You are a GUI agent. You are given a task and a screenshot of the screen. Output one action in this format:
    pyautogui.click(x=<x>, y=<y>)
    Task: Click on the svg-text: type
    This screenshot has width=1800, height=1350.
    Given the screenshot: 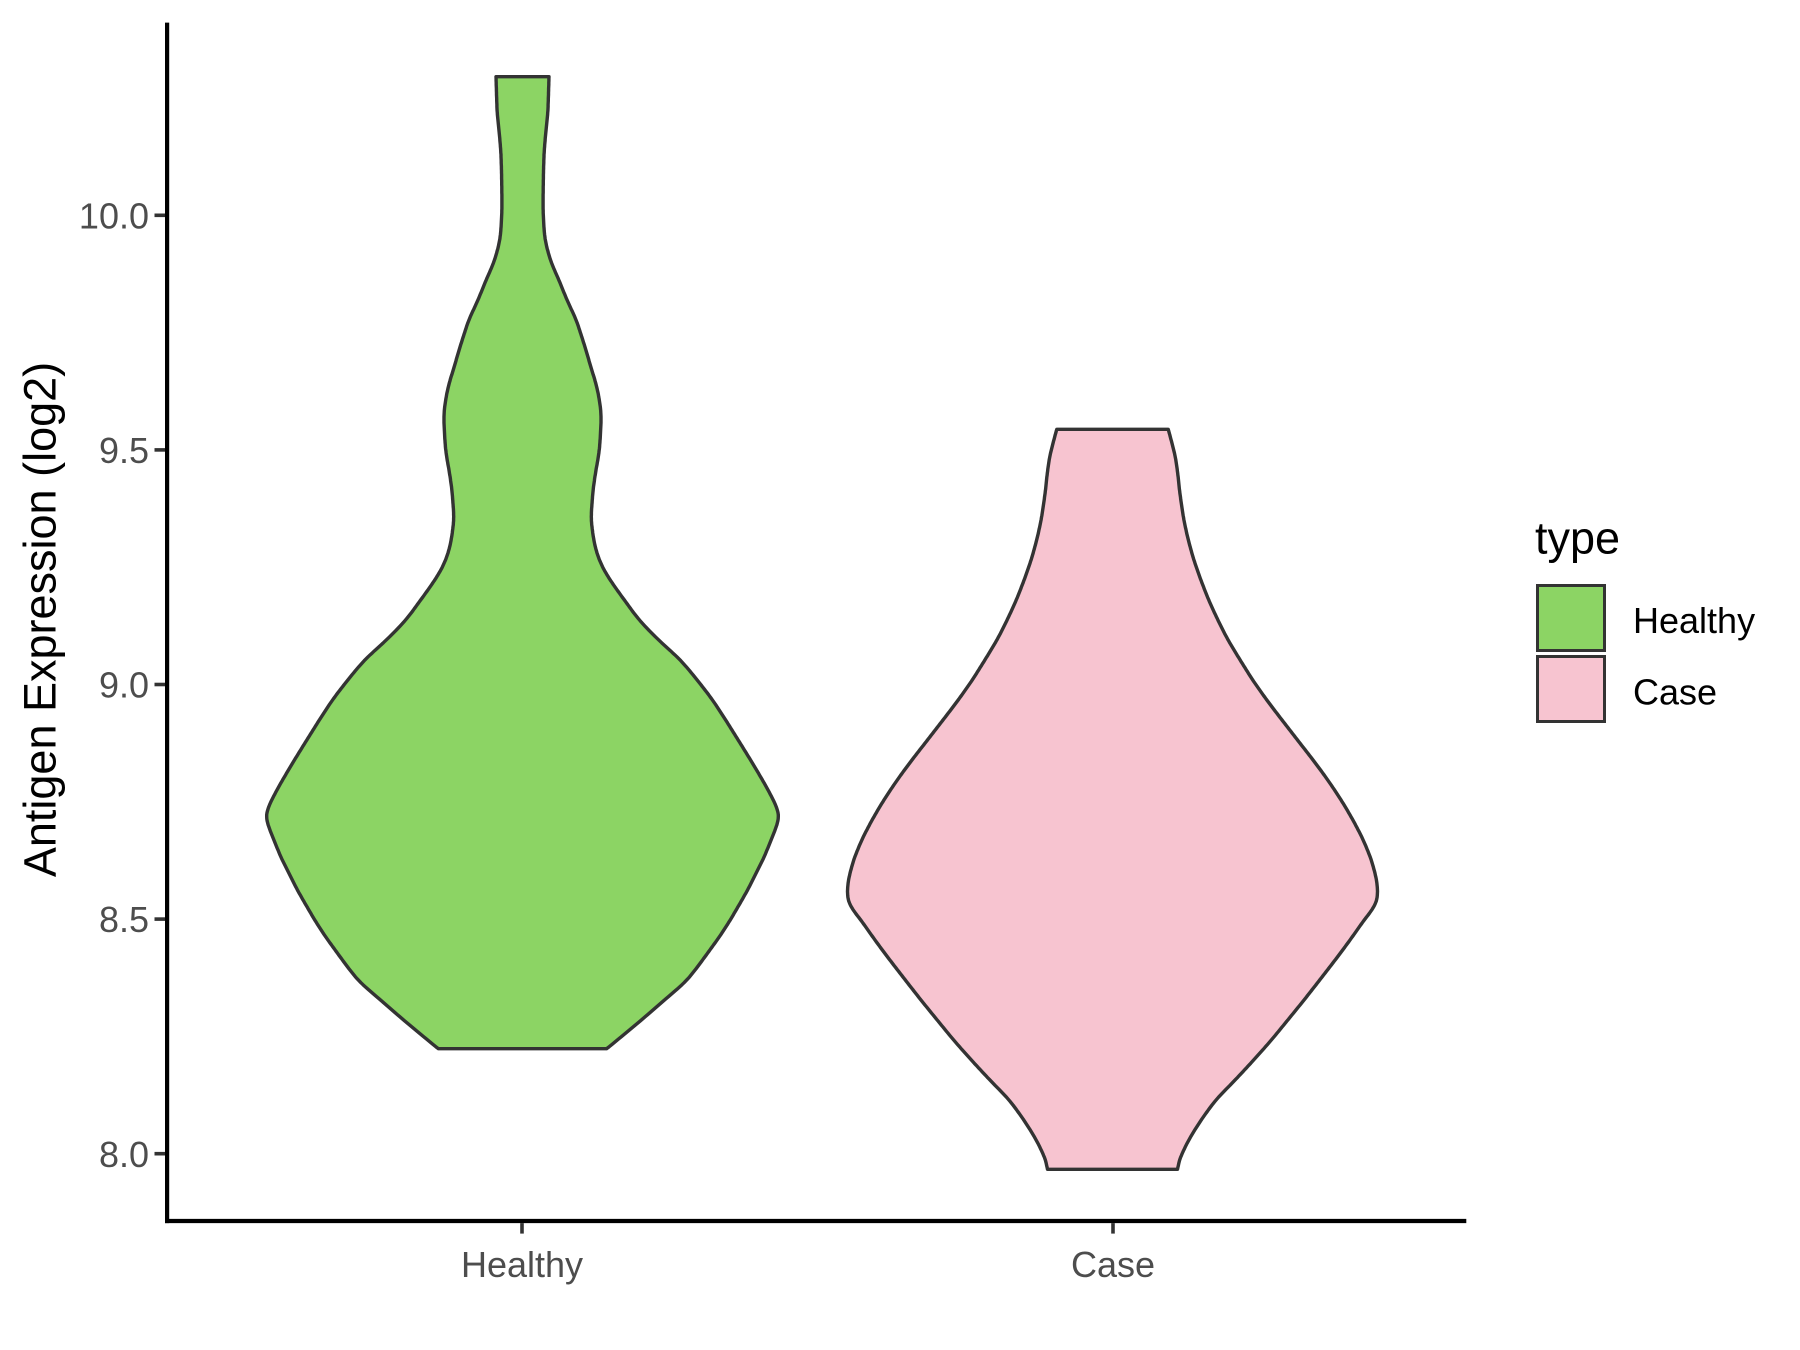 What is the action you would take?
    pyautogui.click(x=1577, y=538)
    